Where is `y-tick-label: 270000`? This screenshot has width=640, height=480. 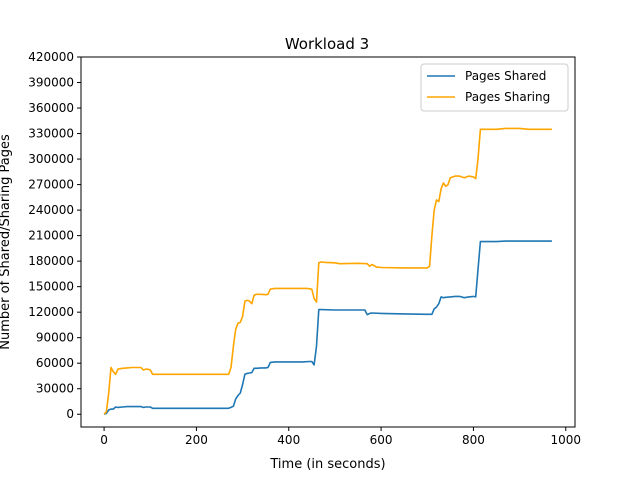 y-tick-label: 270000 is located at coordinates (51, 185).